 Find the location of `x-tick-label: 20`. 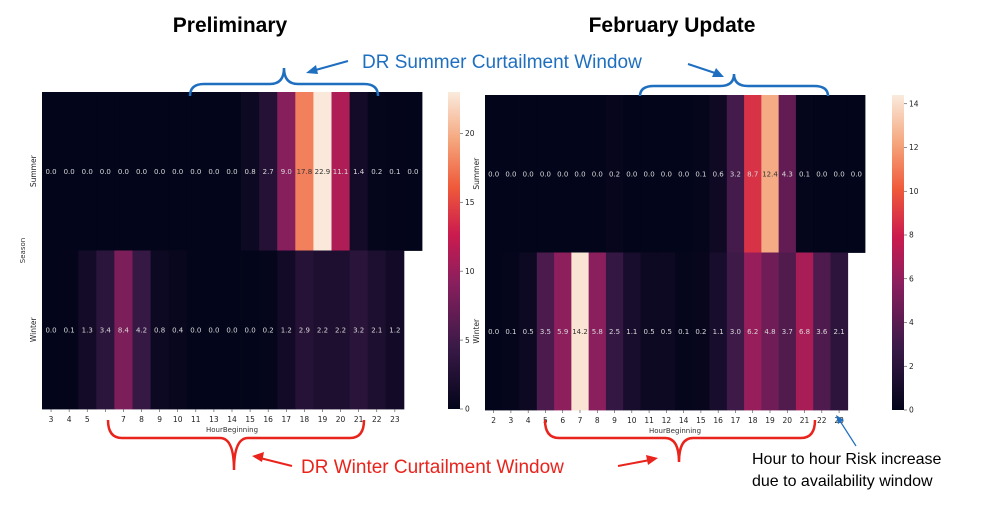

x-tick-label: 20 is located at coordinates (341, 419).